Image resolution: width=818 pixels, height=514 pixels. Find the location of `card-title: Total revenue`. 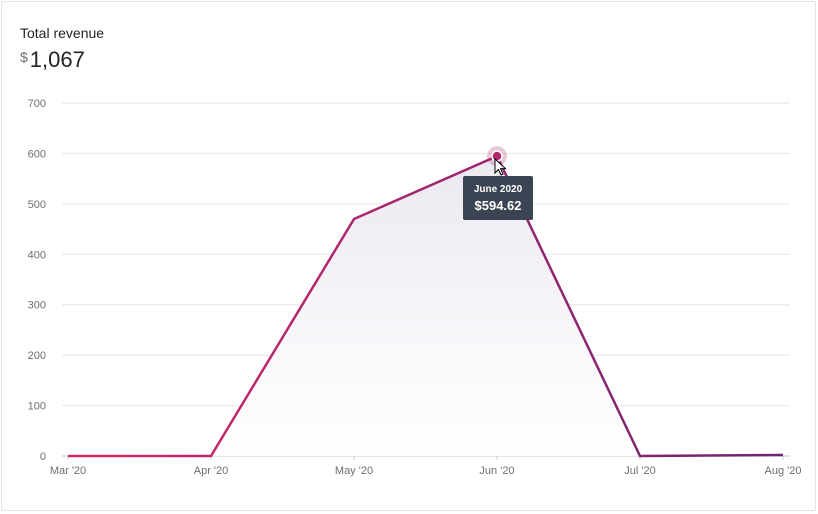

card-title: Total revenue is located at coordinates (62, 33).